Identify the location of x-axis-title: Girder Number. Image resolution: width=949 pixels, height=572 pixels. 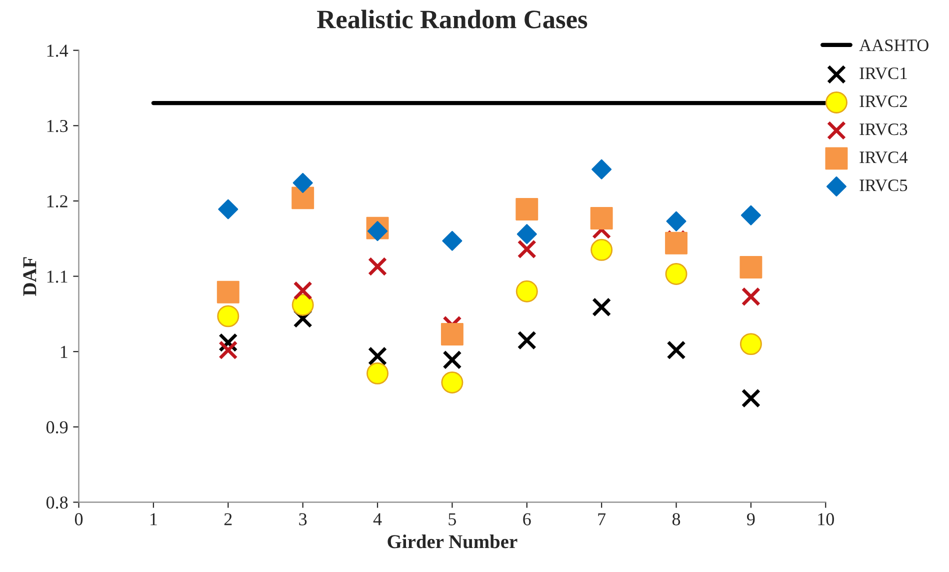
(453, 541).